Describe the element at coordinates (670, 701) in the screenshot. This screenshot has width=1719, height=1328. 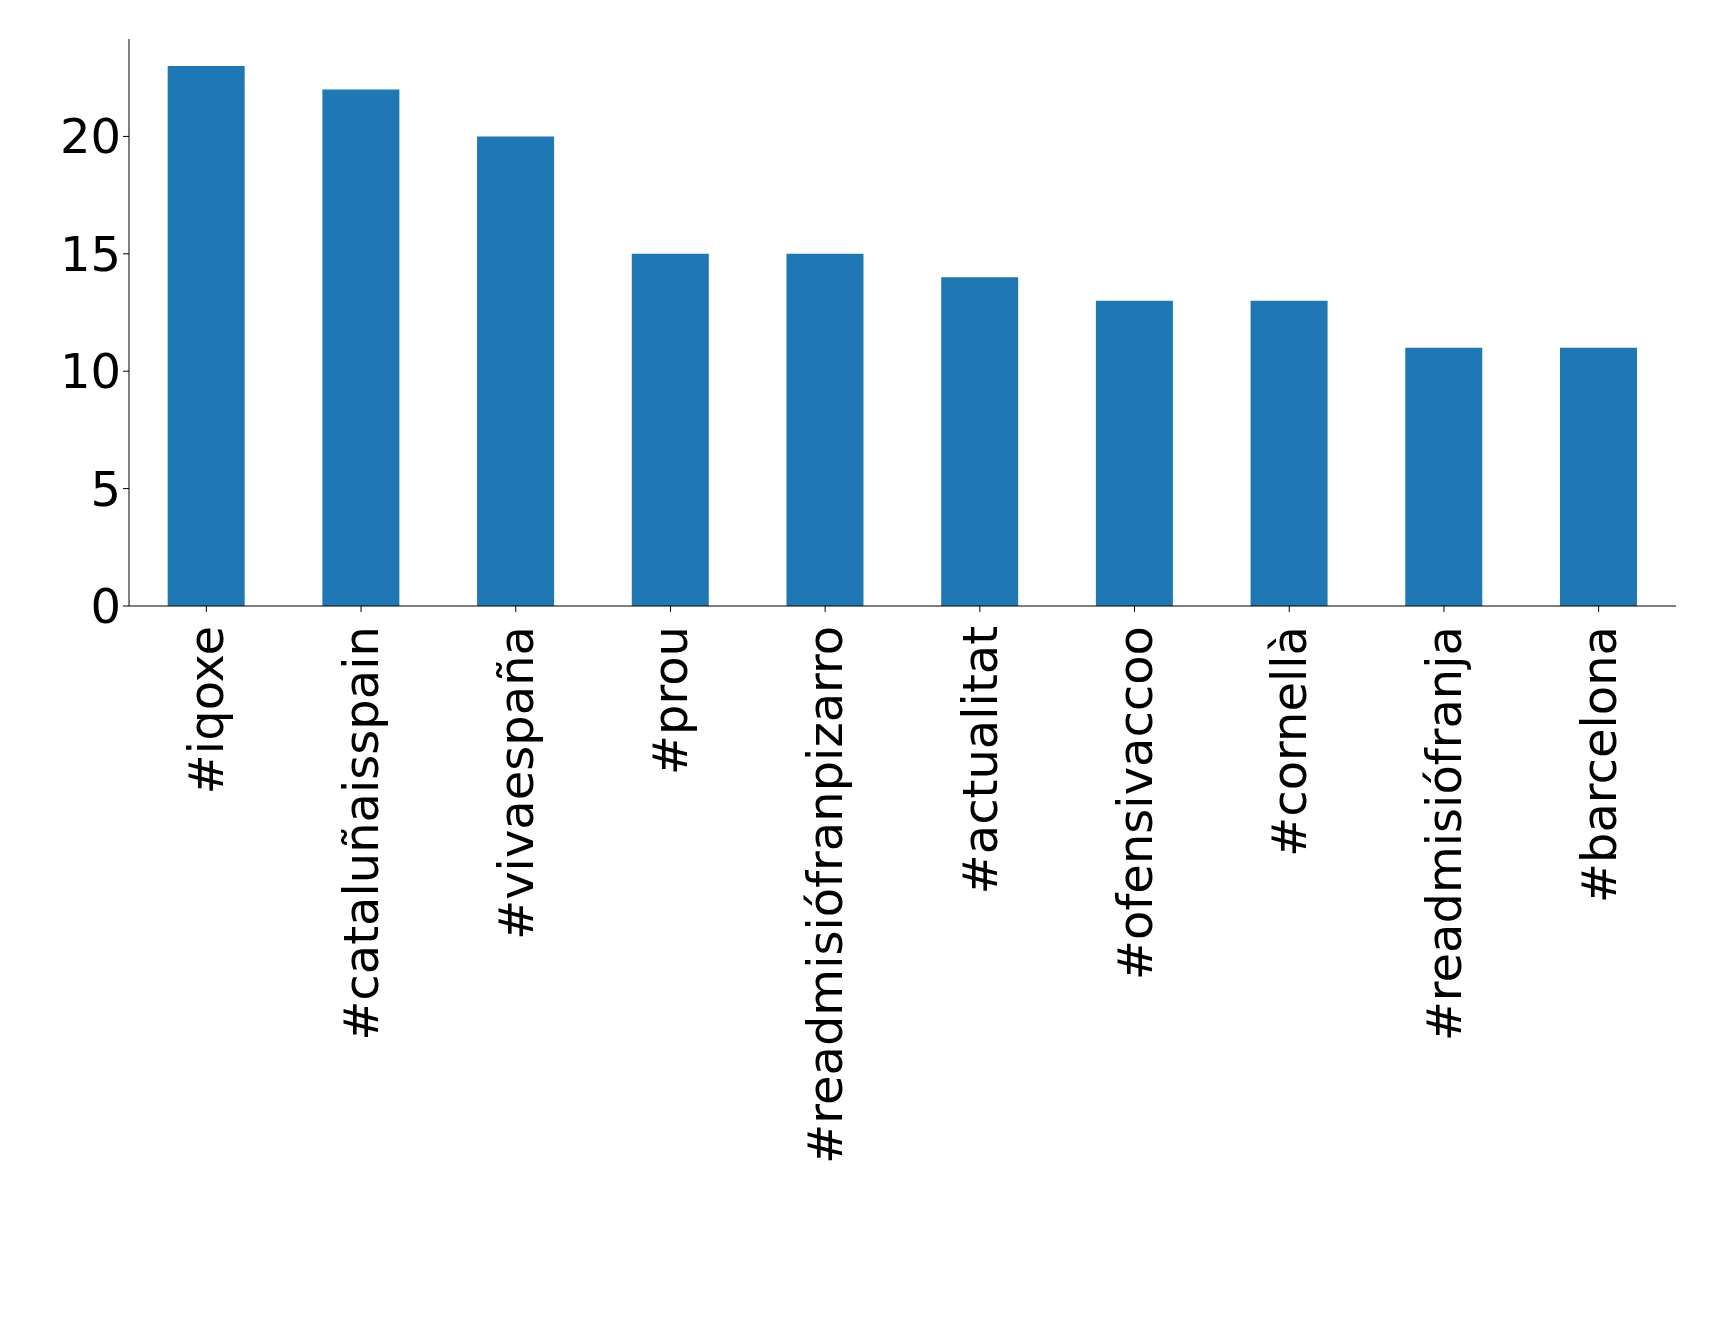
I see `x-tick-label: #prou` at that location.